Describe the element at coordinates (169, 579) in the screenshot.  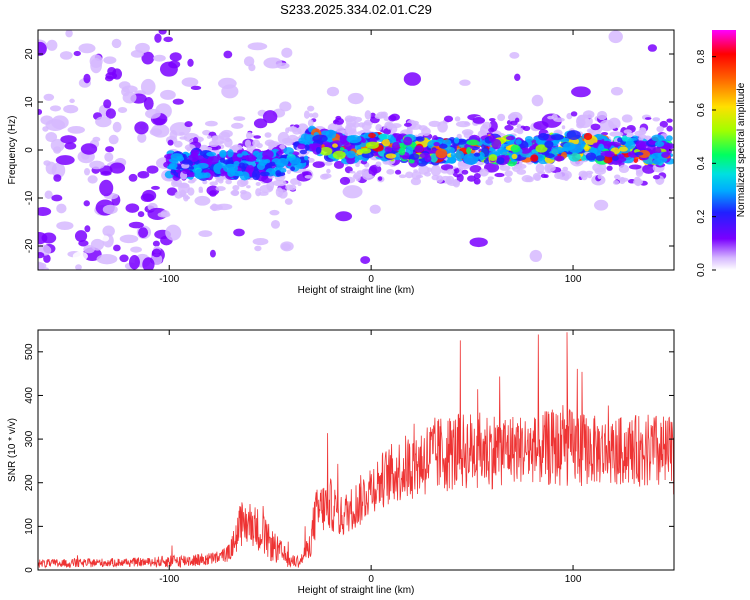
I see `x-tick-label: -100` at that location.